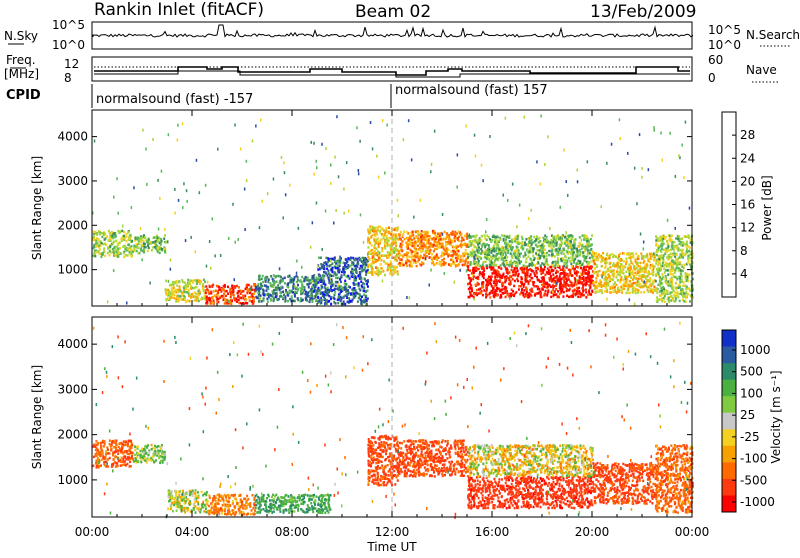 This screenshot has height=558, width=800. I want to click on date-title: 13/Feb/2009, so click(643, 12).